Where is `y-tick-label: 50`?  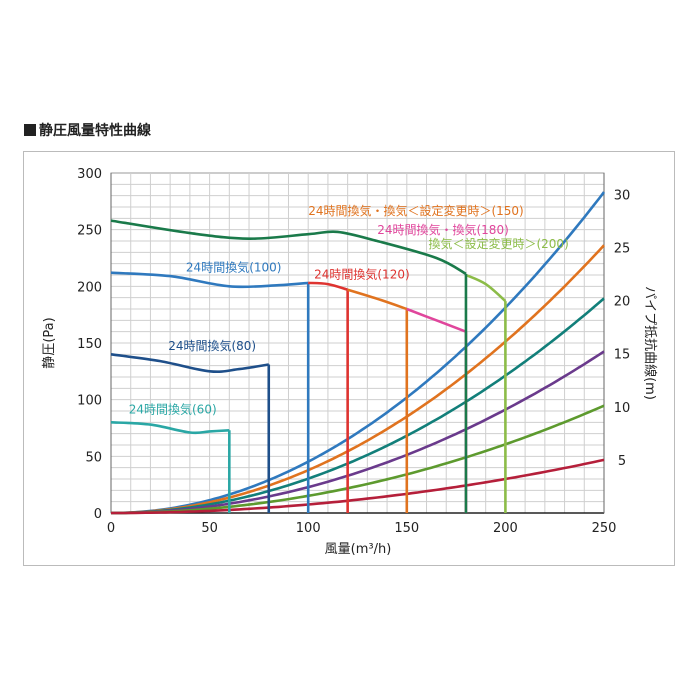 y-tick-label: 50 is located at coordinates (93, 457).